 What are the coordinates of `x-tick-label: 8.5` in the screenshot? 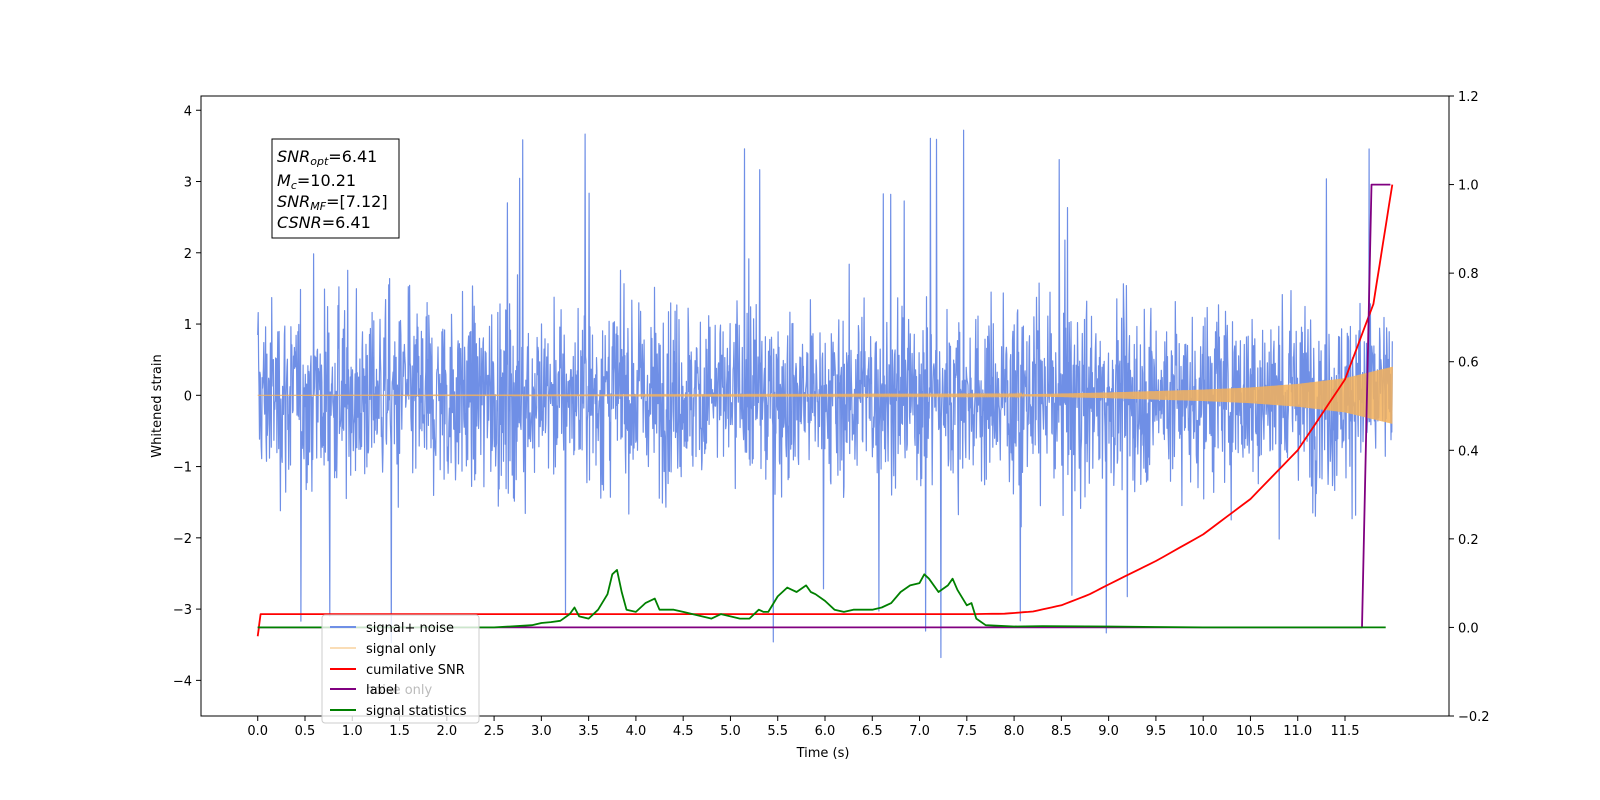 It's located at (1061, 731).